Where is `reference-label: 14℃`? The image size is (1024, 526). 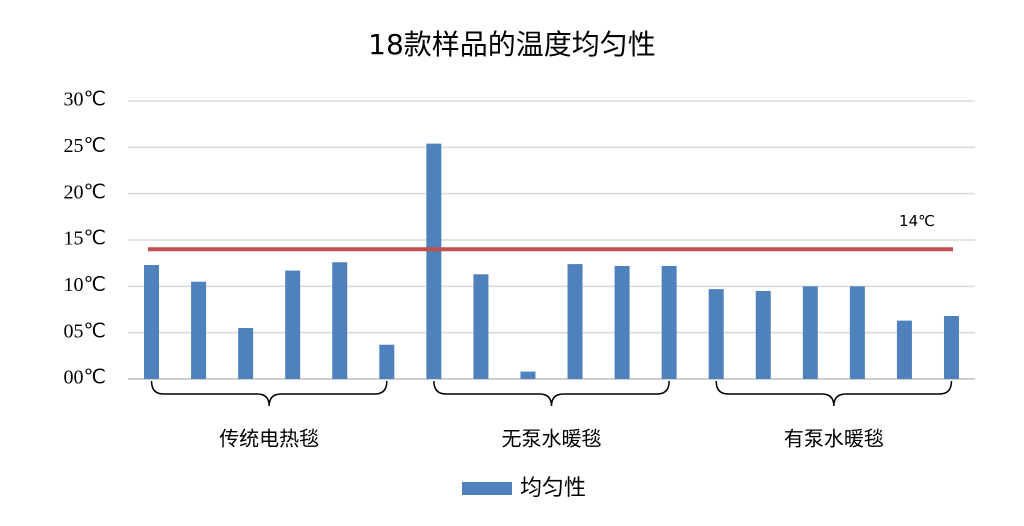
reference-label: 14℃ is located at coordinates (917, 221).